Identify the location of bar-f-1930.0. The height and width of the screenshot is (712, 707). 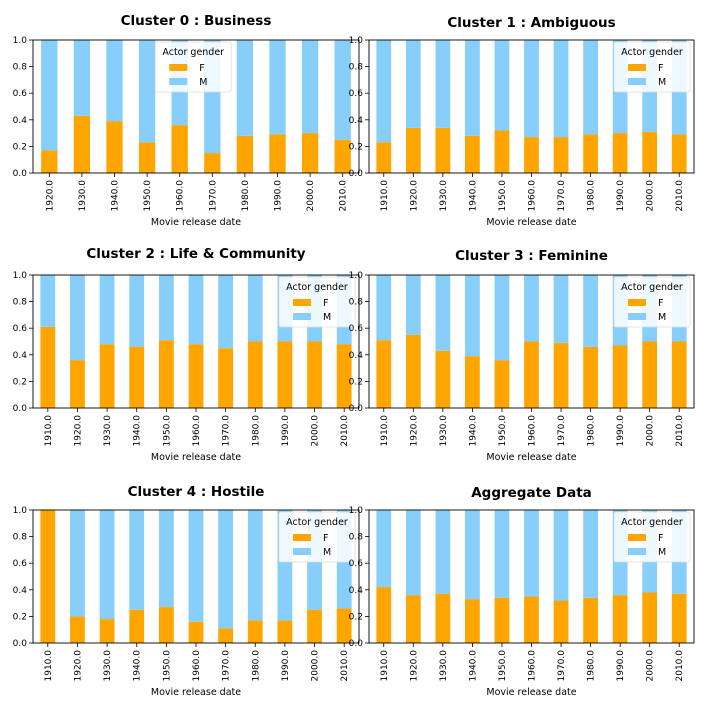
(107, 631).